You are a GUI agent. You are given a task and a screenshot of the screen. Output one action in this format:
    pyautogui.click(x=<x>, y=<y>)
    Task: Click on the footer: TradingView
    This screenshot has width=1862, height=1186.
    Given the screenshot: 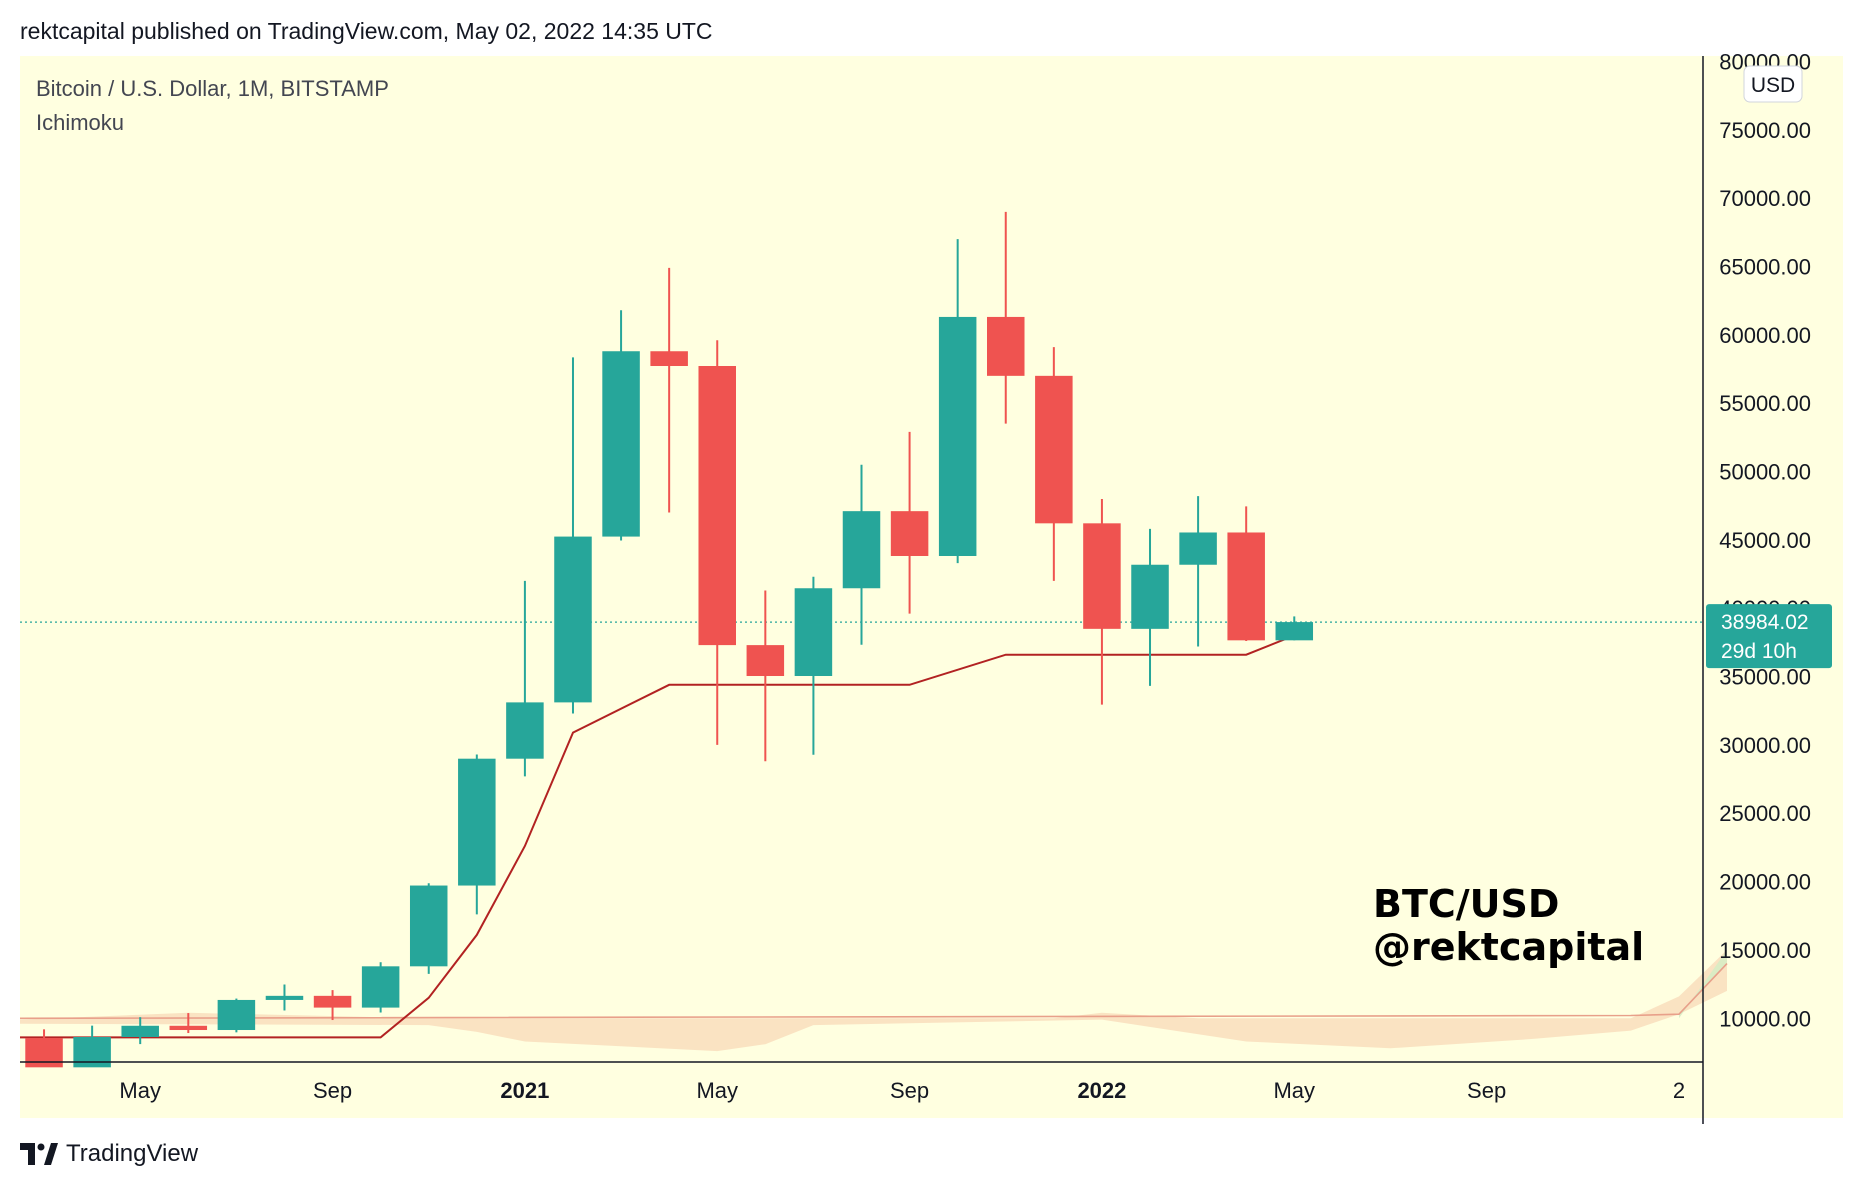 What is the action you would take?
    pyautogui.click(x=109, y=1154)
    